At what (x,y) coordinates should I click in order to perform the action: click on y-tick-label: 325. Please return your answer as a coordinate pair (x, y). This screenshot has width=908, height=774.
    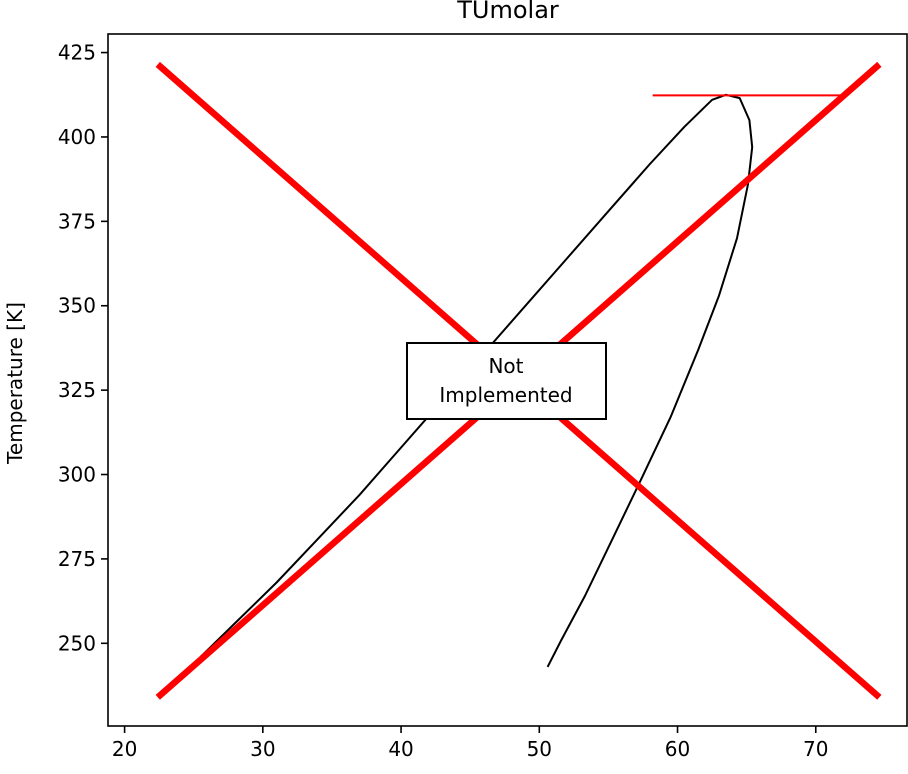
    Looking at the image, I should click on (77, 390).